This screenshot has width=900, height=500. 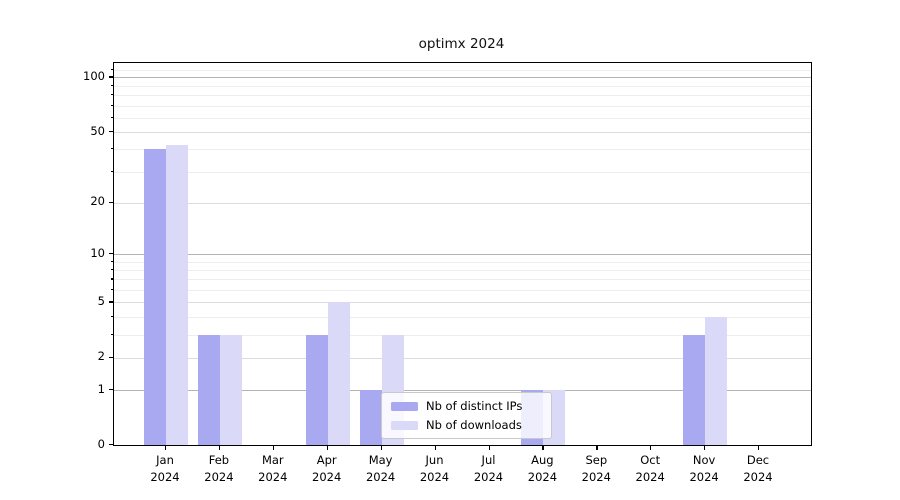 I want to click on bar-apr-distinct-ips, so click(x=316, y=389).